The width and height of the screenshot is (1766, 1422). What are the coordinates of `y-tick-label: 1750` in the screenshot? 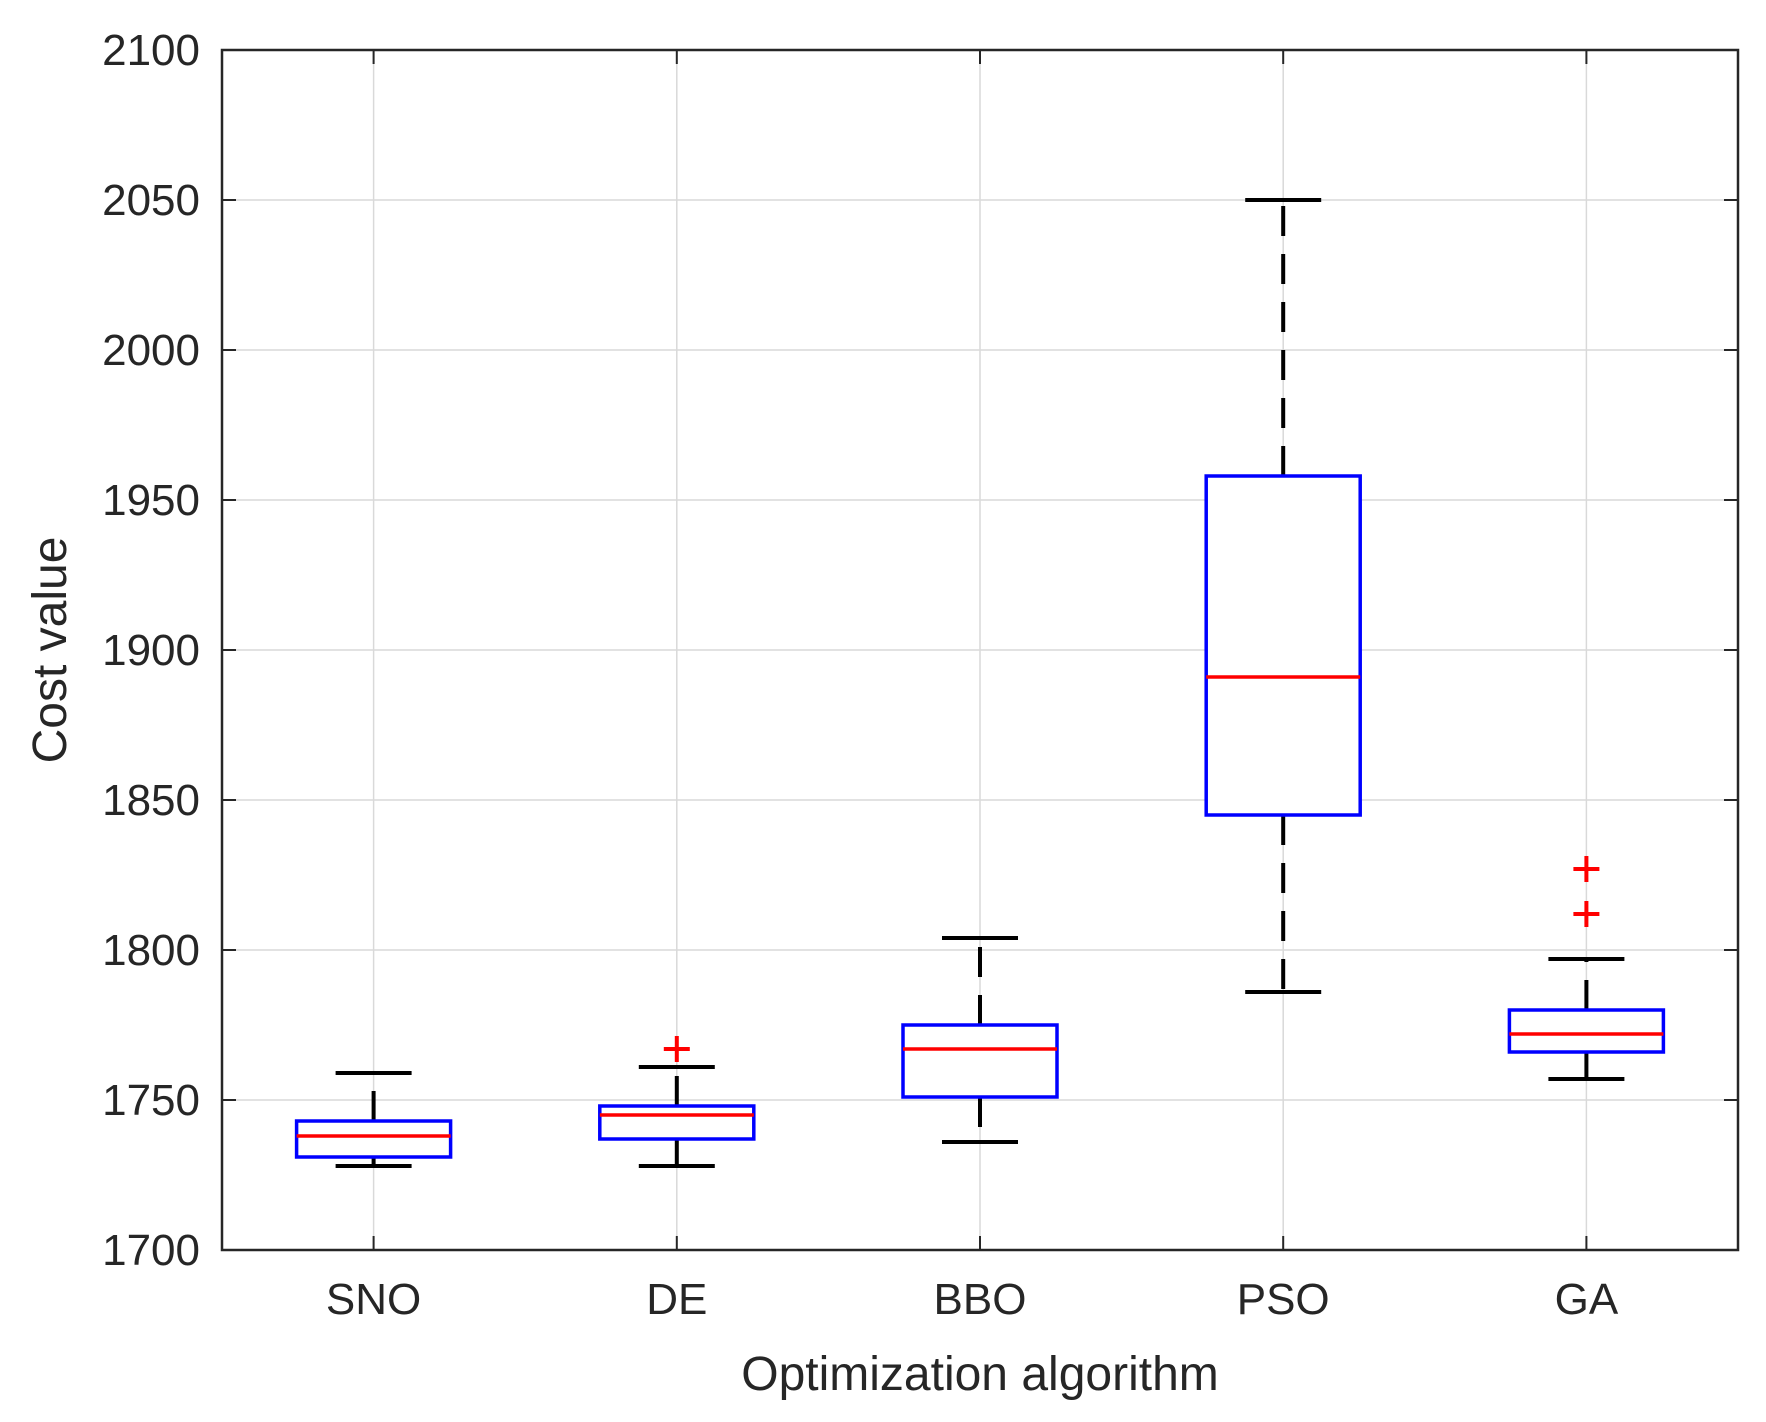 It's located at (151, 1100).